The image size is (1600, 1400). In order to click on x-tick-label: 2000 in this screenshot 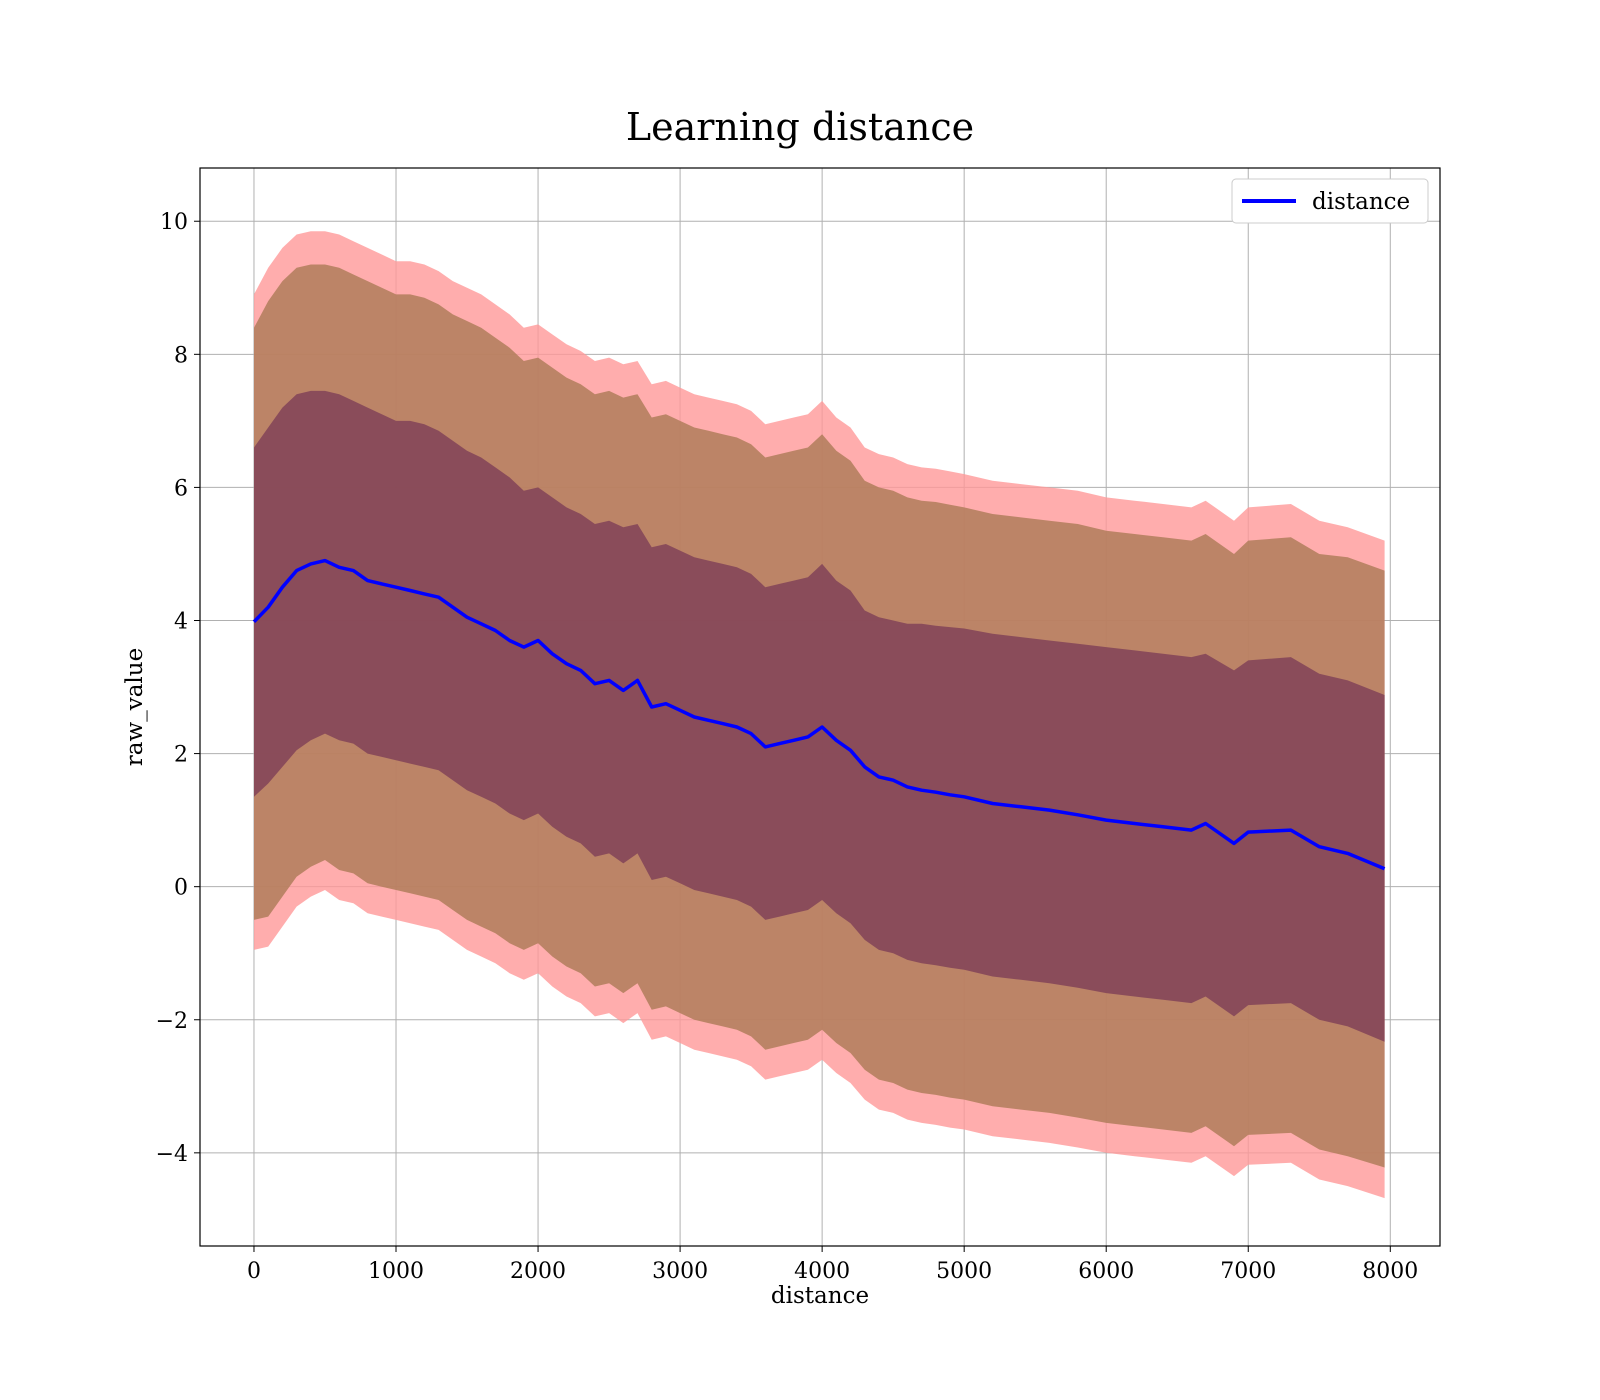, I will do `click(538, 1271)`.